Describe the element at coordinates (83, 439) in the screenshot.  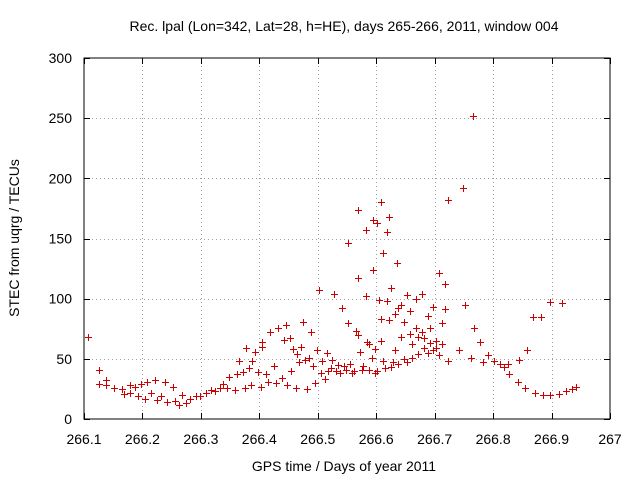
I see `x-tick-label: 266.1` at that location.